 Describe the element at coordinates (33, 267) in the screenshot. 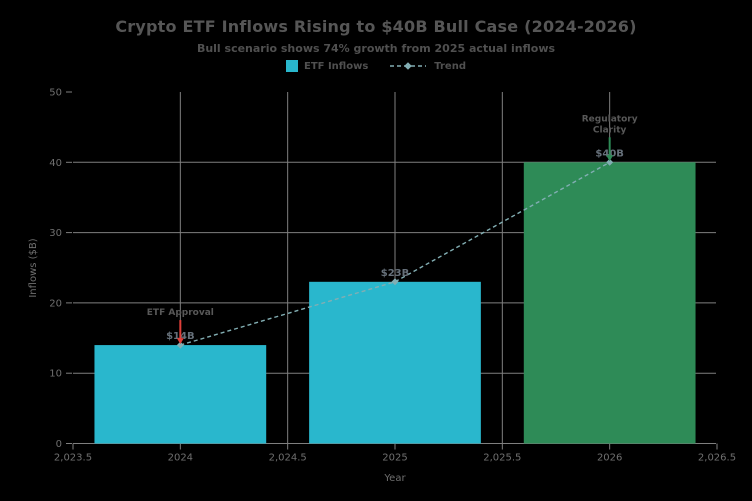

I see `y-axis-title: Inflows ($B)` at that location.